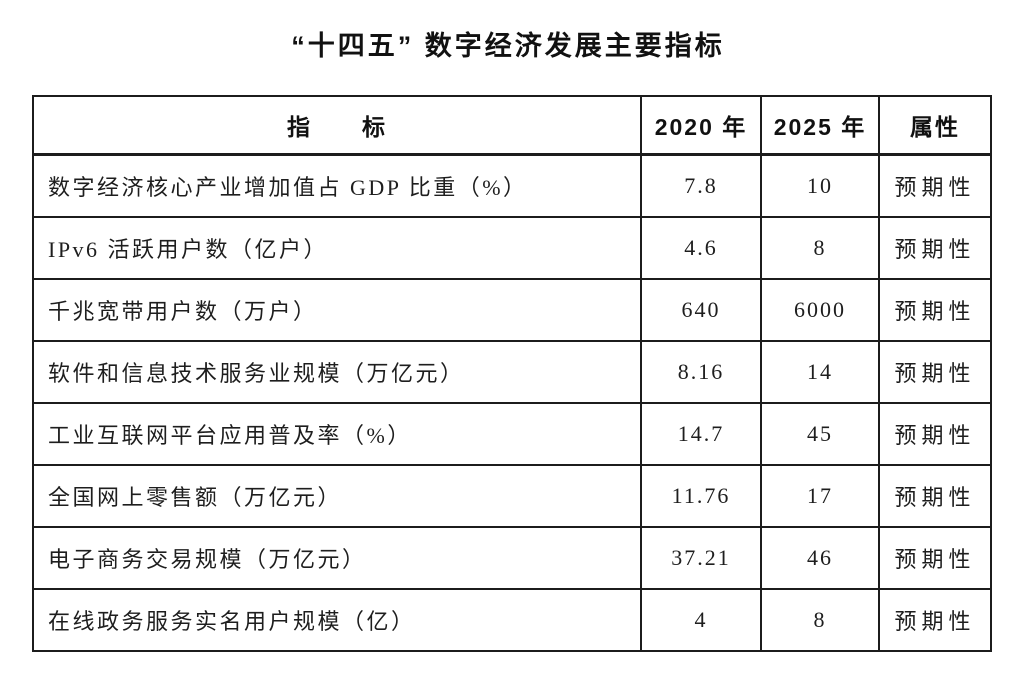  I want to click on header-year-2025: 2025 年, so click(820, 125).